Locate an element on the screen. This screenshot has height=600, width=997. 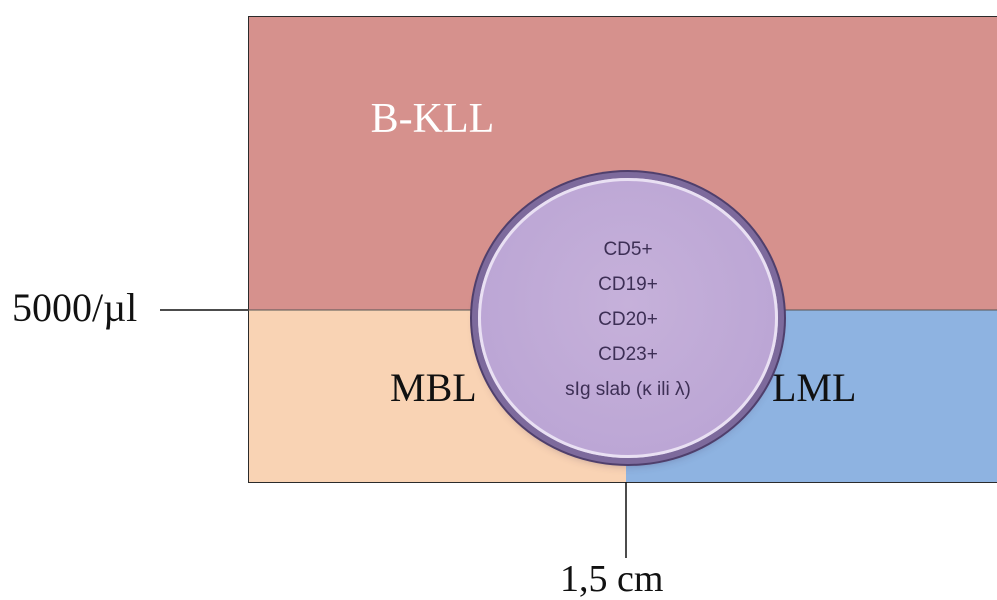
marker-item: sIg slab (κ ili λ) is located at coordinates (628, 389).